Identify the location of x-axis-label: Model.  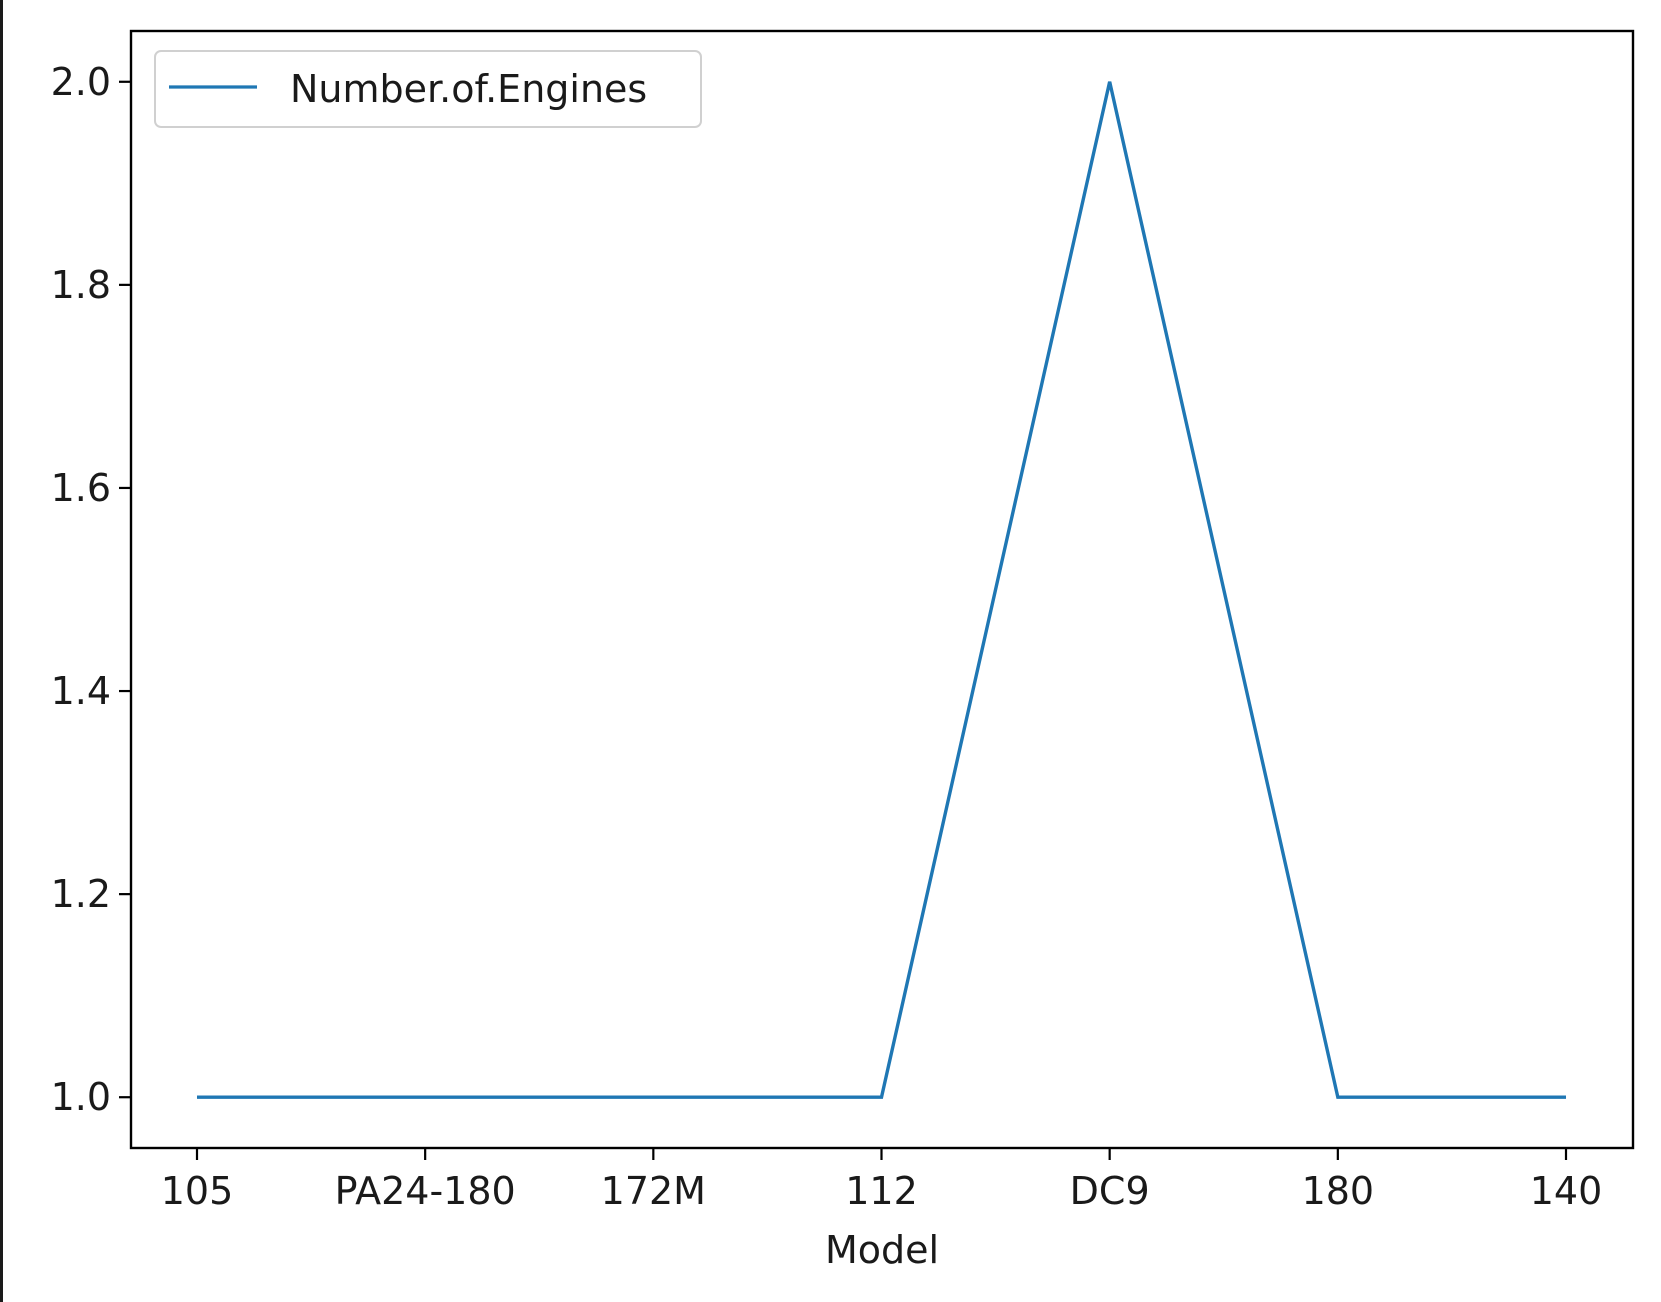
(882, 1250).